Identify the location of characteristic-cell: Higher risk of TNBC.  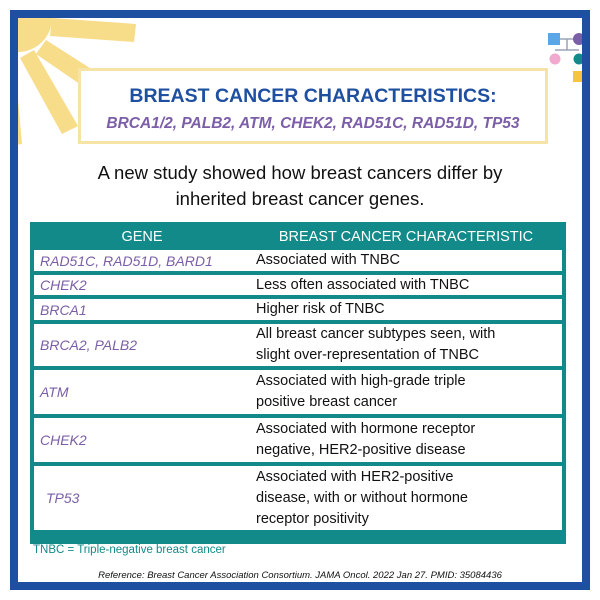
(407, 309).